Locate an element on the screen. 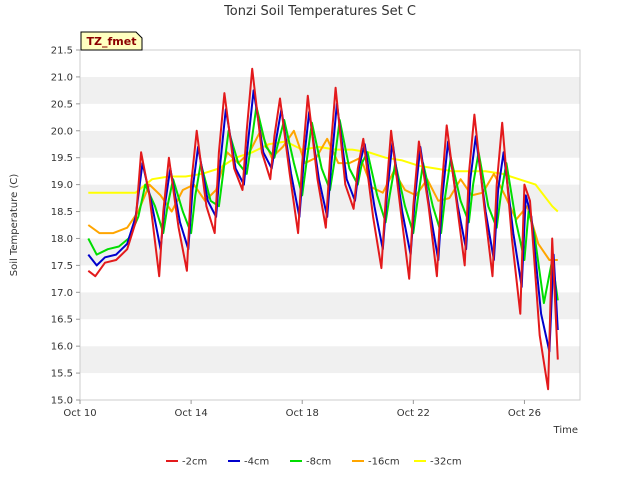 Image resolution: width=640 pixels, height=480 pixels. y-tick-label: 20.0 is located at coordinates (62, 131).